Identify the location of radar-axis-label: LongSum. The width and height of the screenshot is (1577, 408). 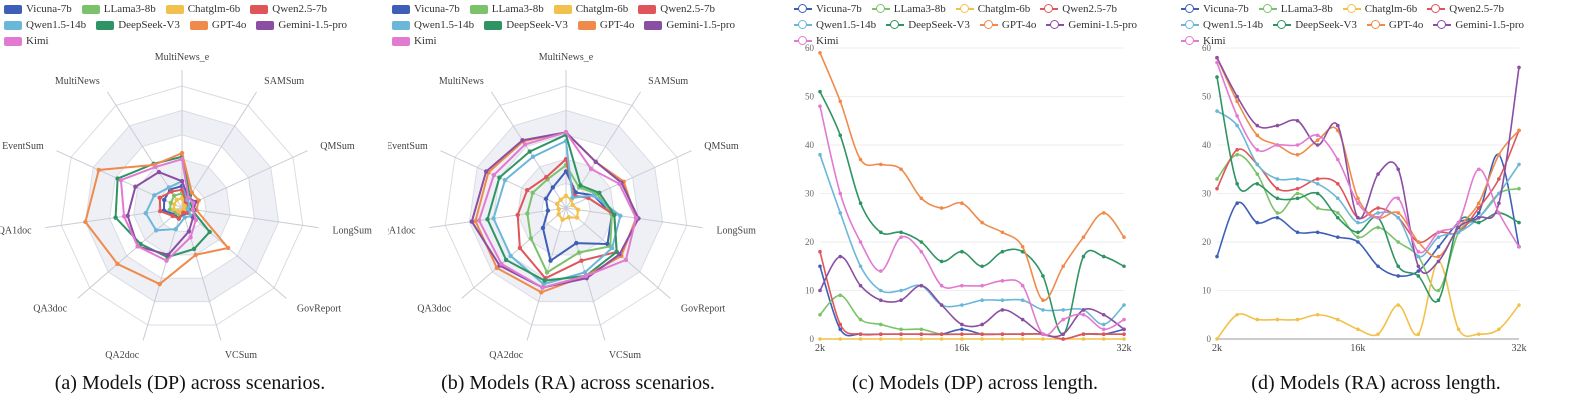
(352, 231).